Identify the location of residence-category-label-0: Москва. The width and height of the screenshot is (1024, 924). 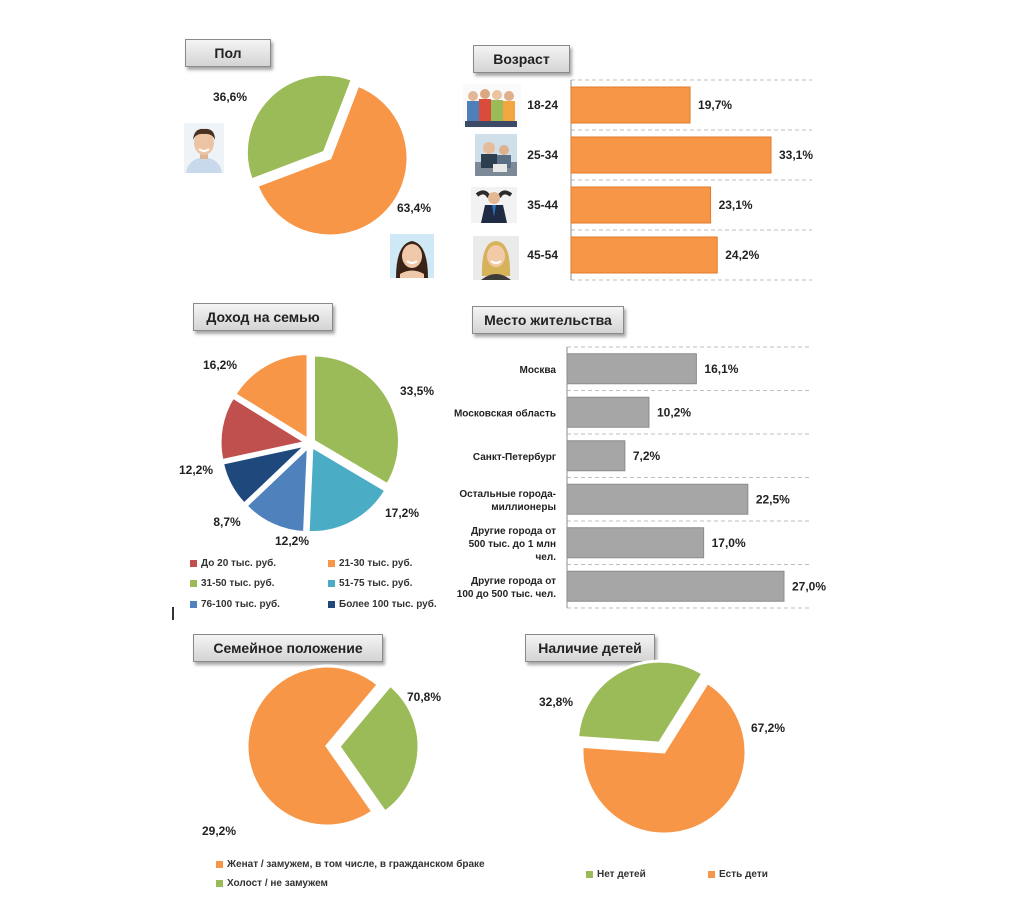
(538, 370).